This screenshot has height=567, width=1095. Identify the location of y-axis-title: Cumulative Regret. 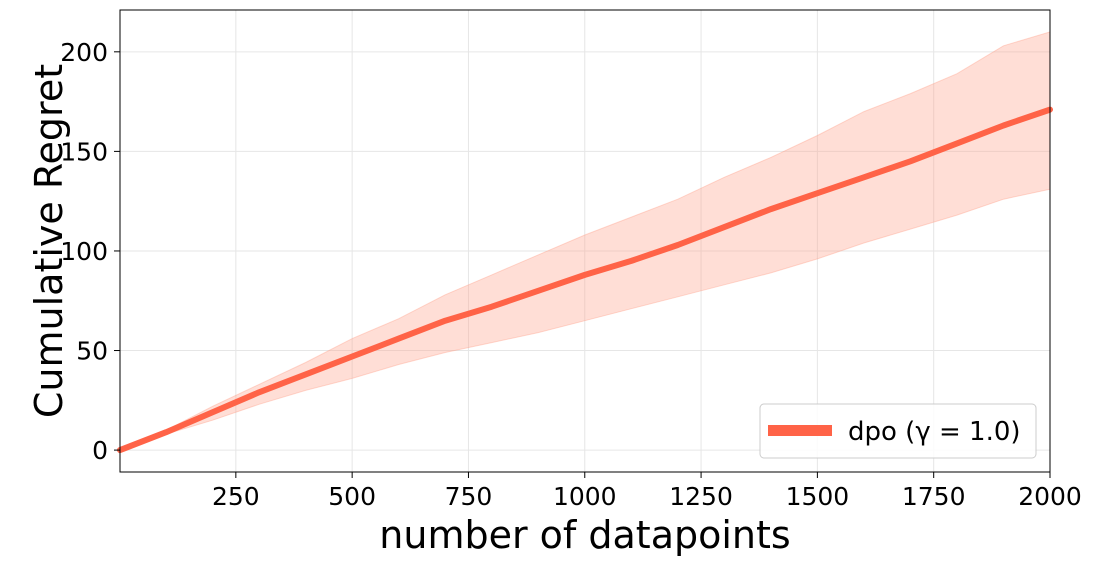
(49, 241).